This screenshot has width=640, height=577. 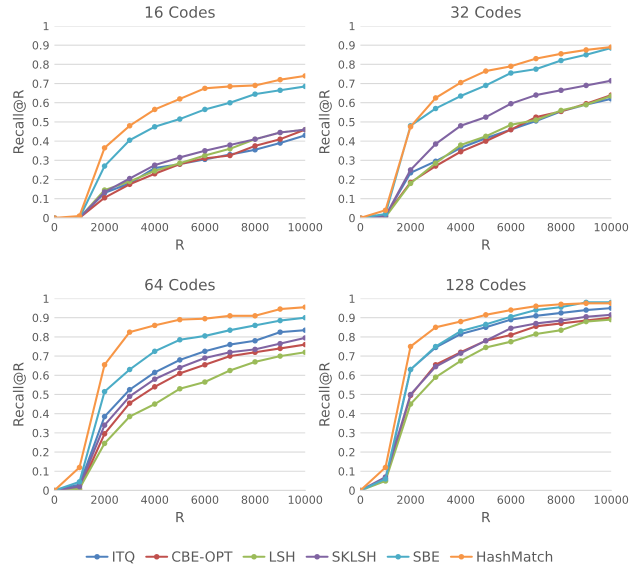 What do you see at coordinates (514, 556) in the screenshot?
I see `legend-label: HashMatch` at bounding box center [514, 556].